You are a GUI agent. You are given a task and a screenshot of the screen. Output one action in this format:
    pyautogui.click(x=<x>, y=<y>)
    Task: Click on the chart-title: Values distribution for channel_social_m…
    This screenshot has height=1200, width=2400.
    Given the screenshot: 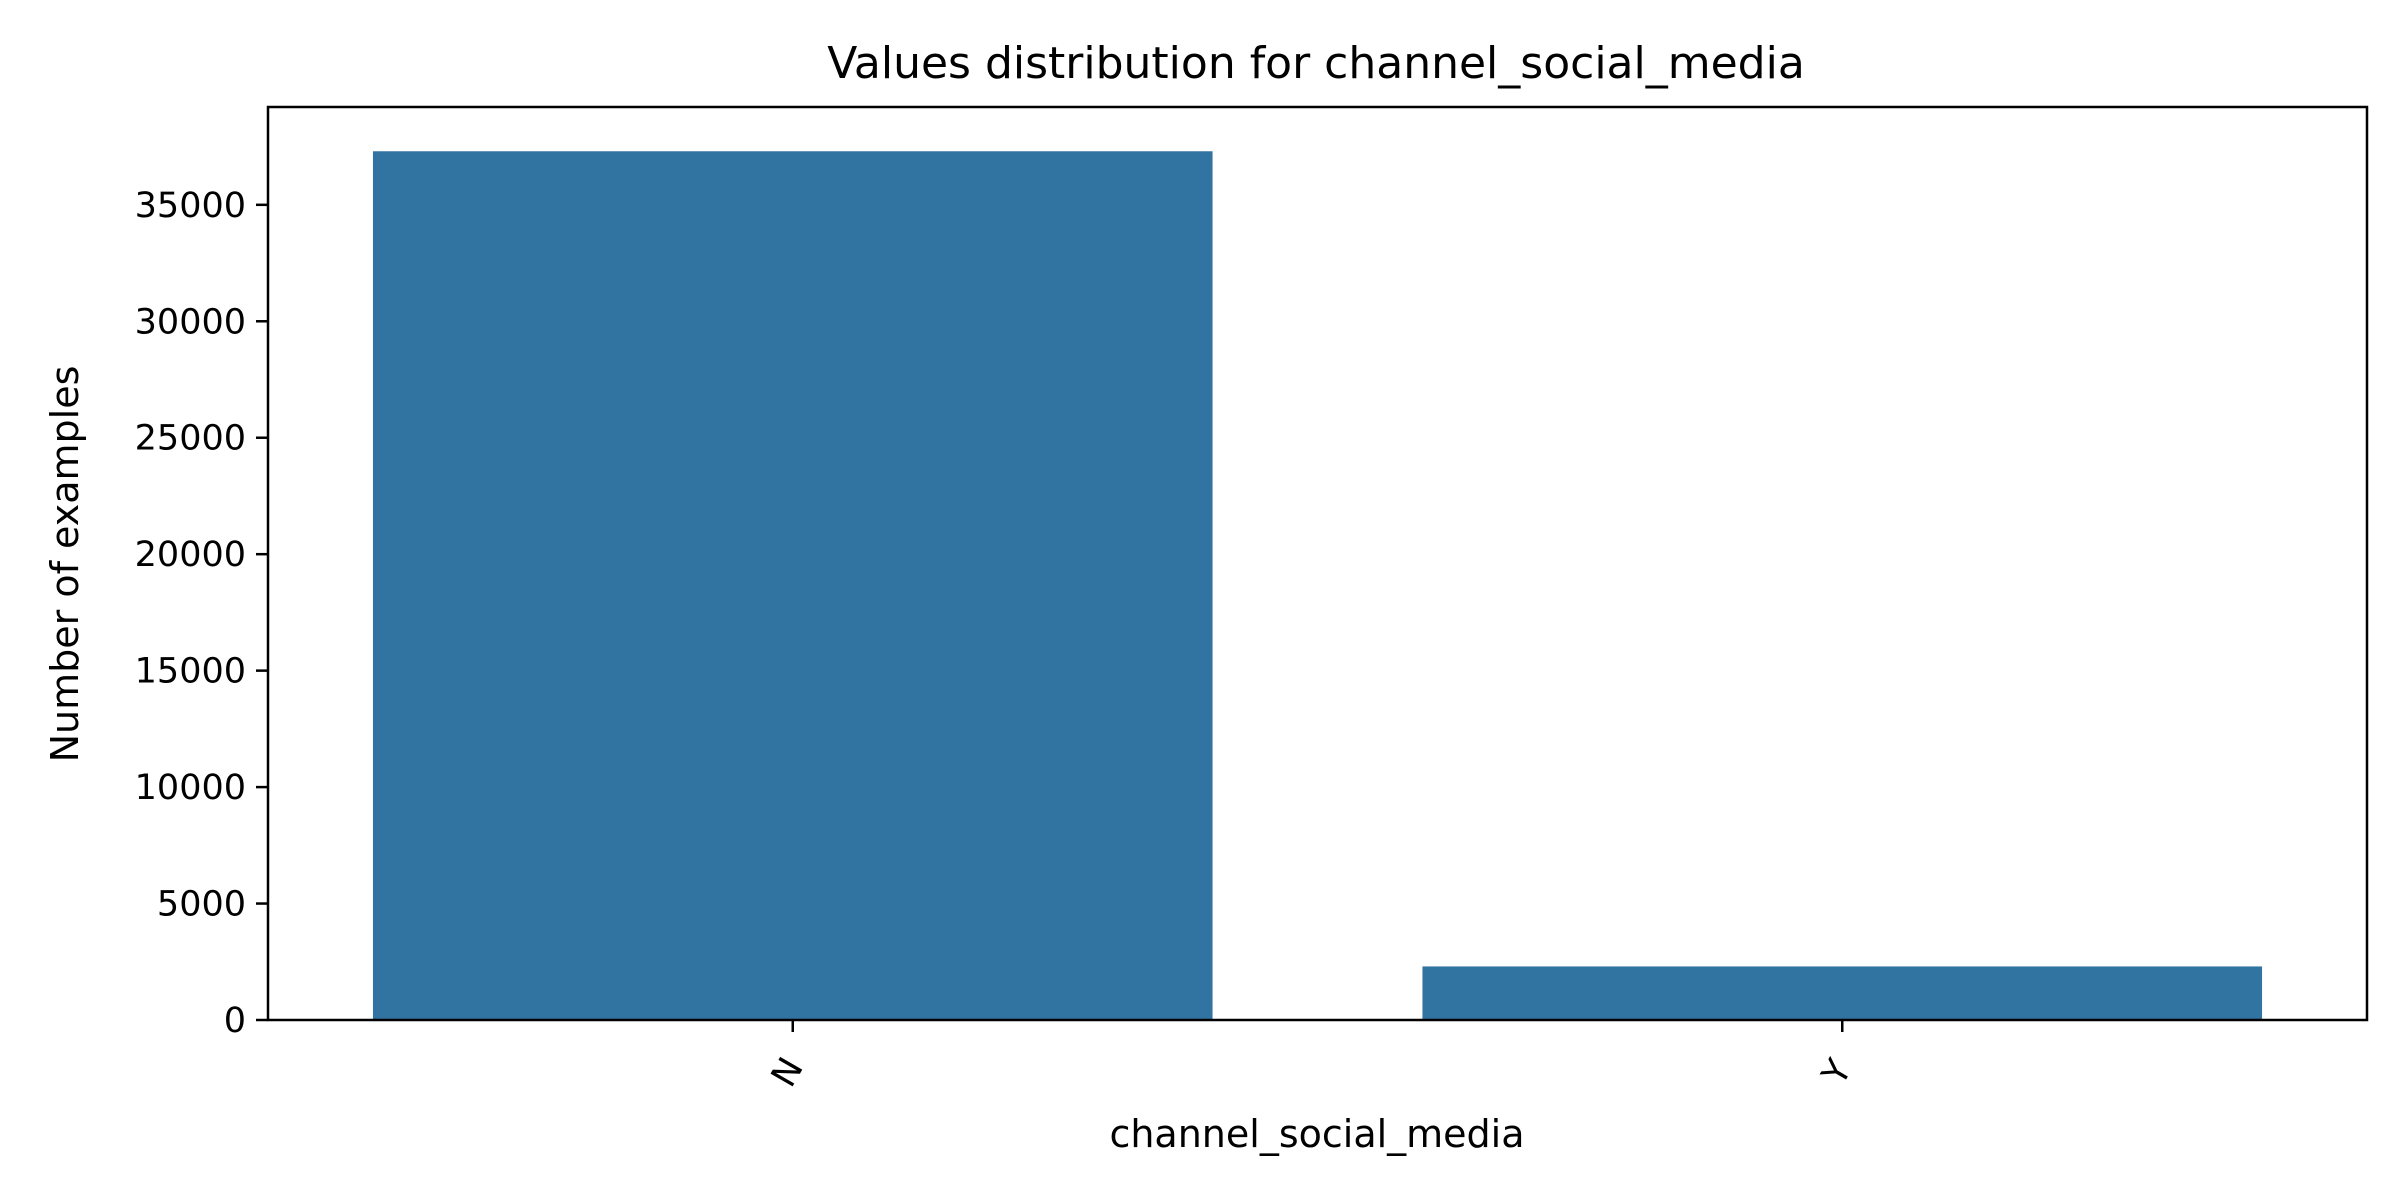 What is the action you would take?
    pyautogui.click(x=1316, y=63)
    